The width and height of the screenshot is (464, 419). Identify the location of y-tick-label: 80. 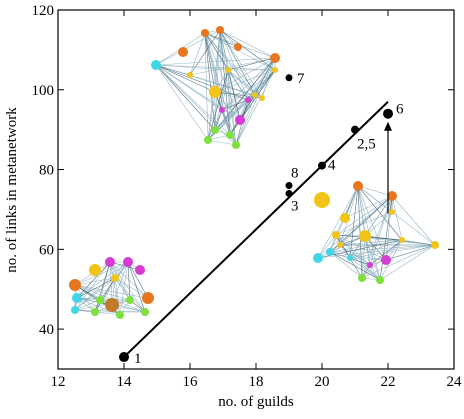
(46, 171).